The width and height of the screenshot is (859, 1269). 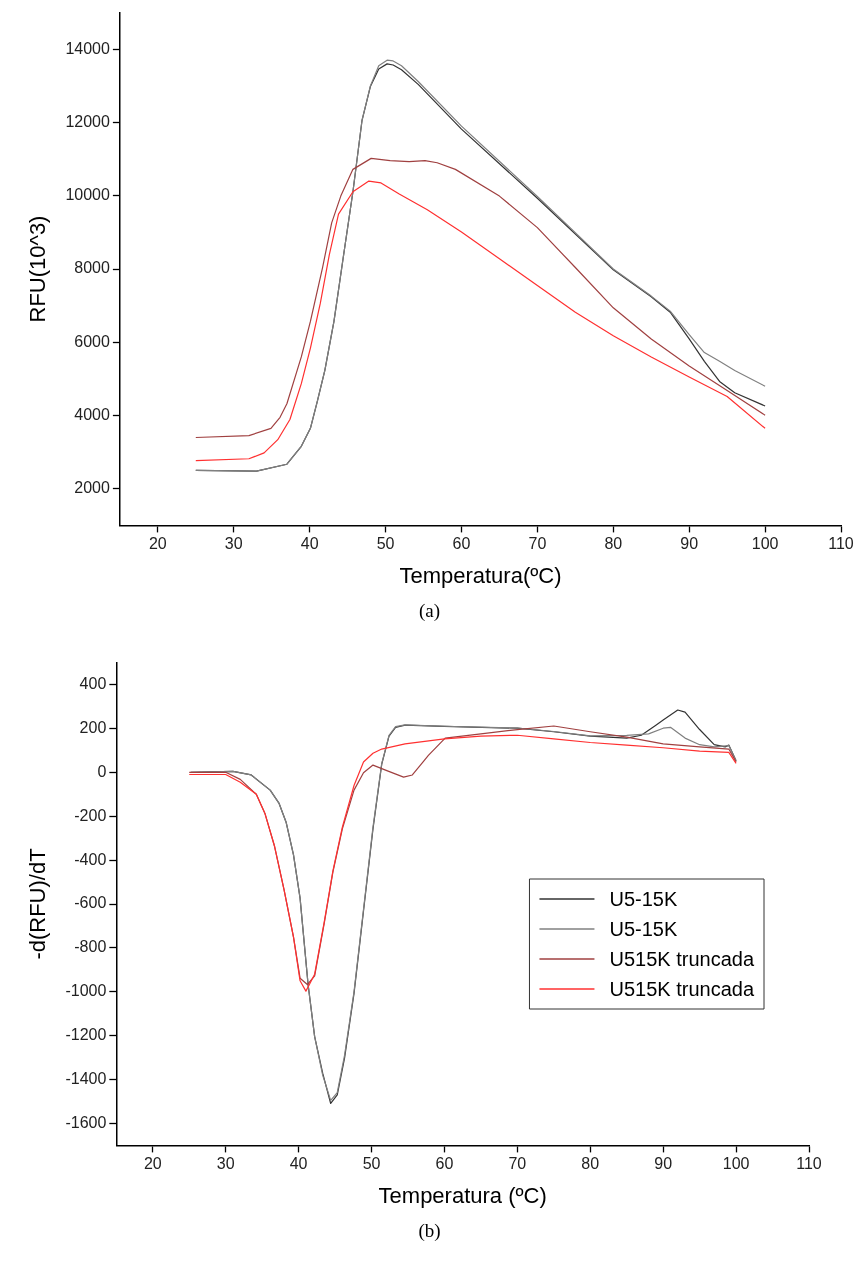 What do you see at coordinates (38, 269) in the screenshot?
I see `y-axis-title: RFU(10^3)` at bounding box center [38, 269].